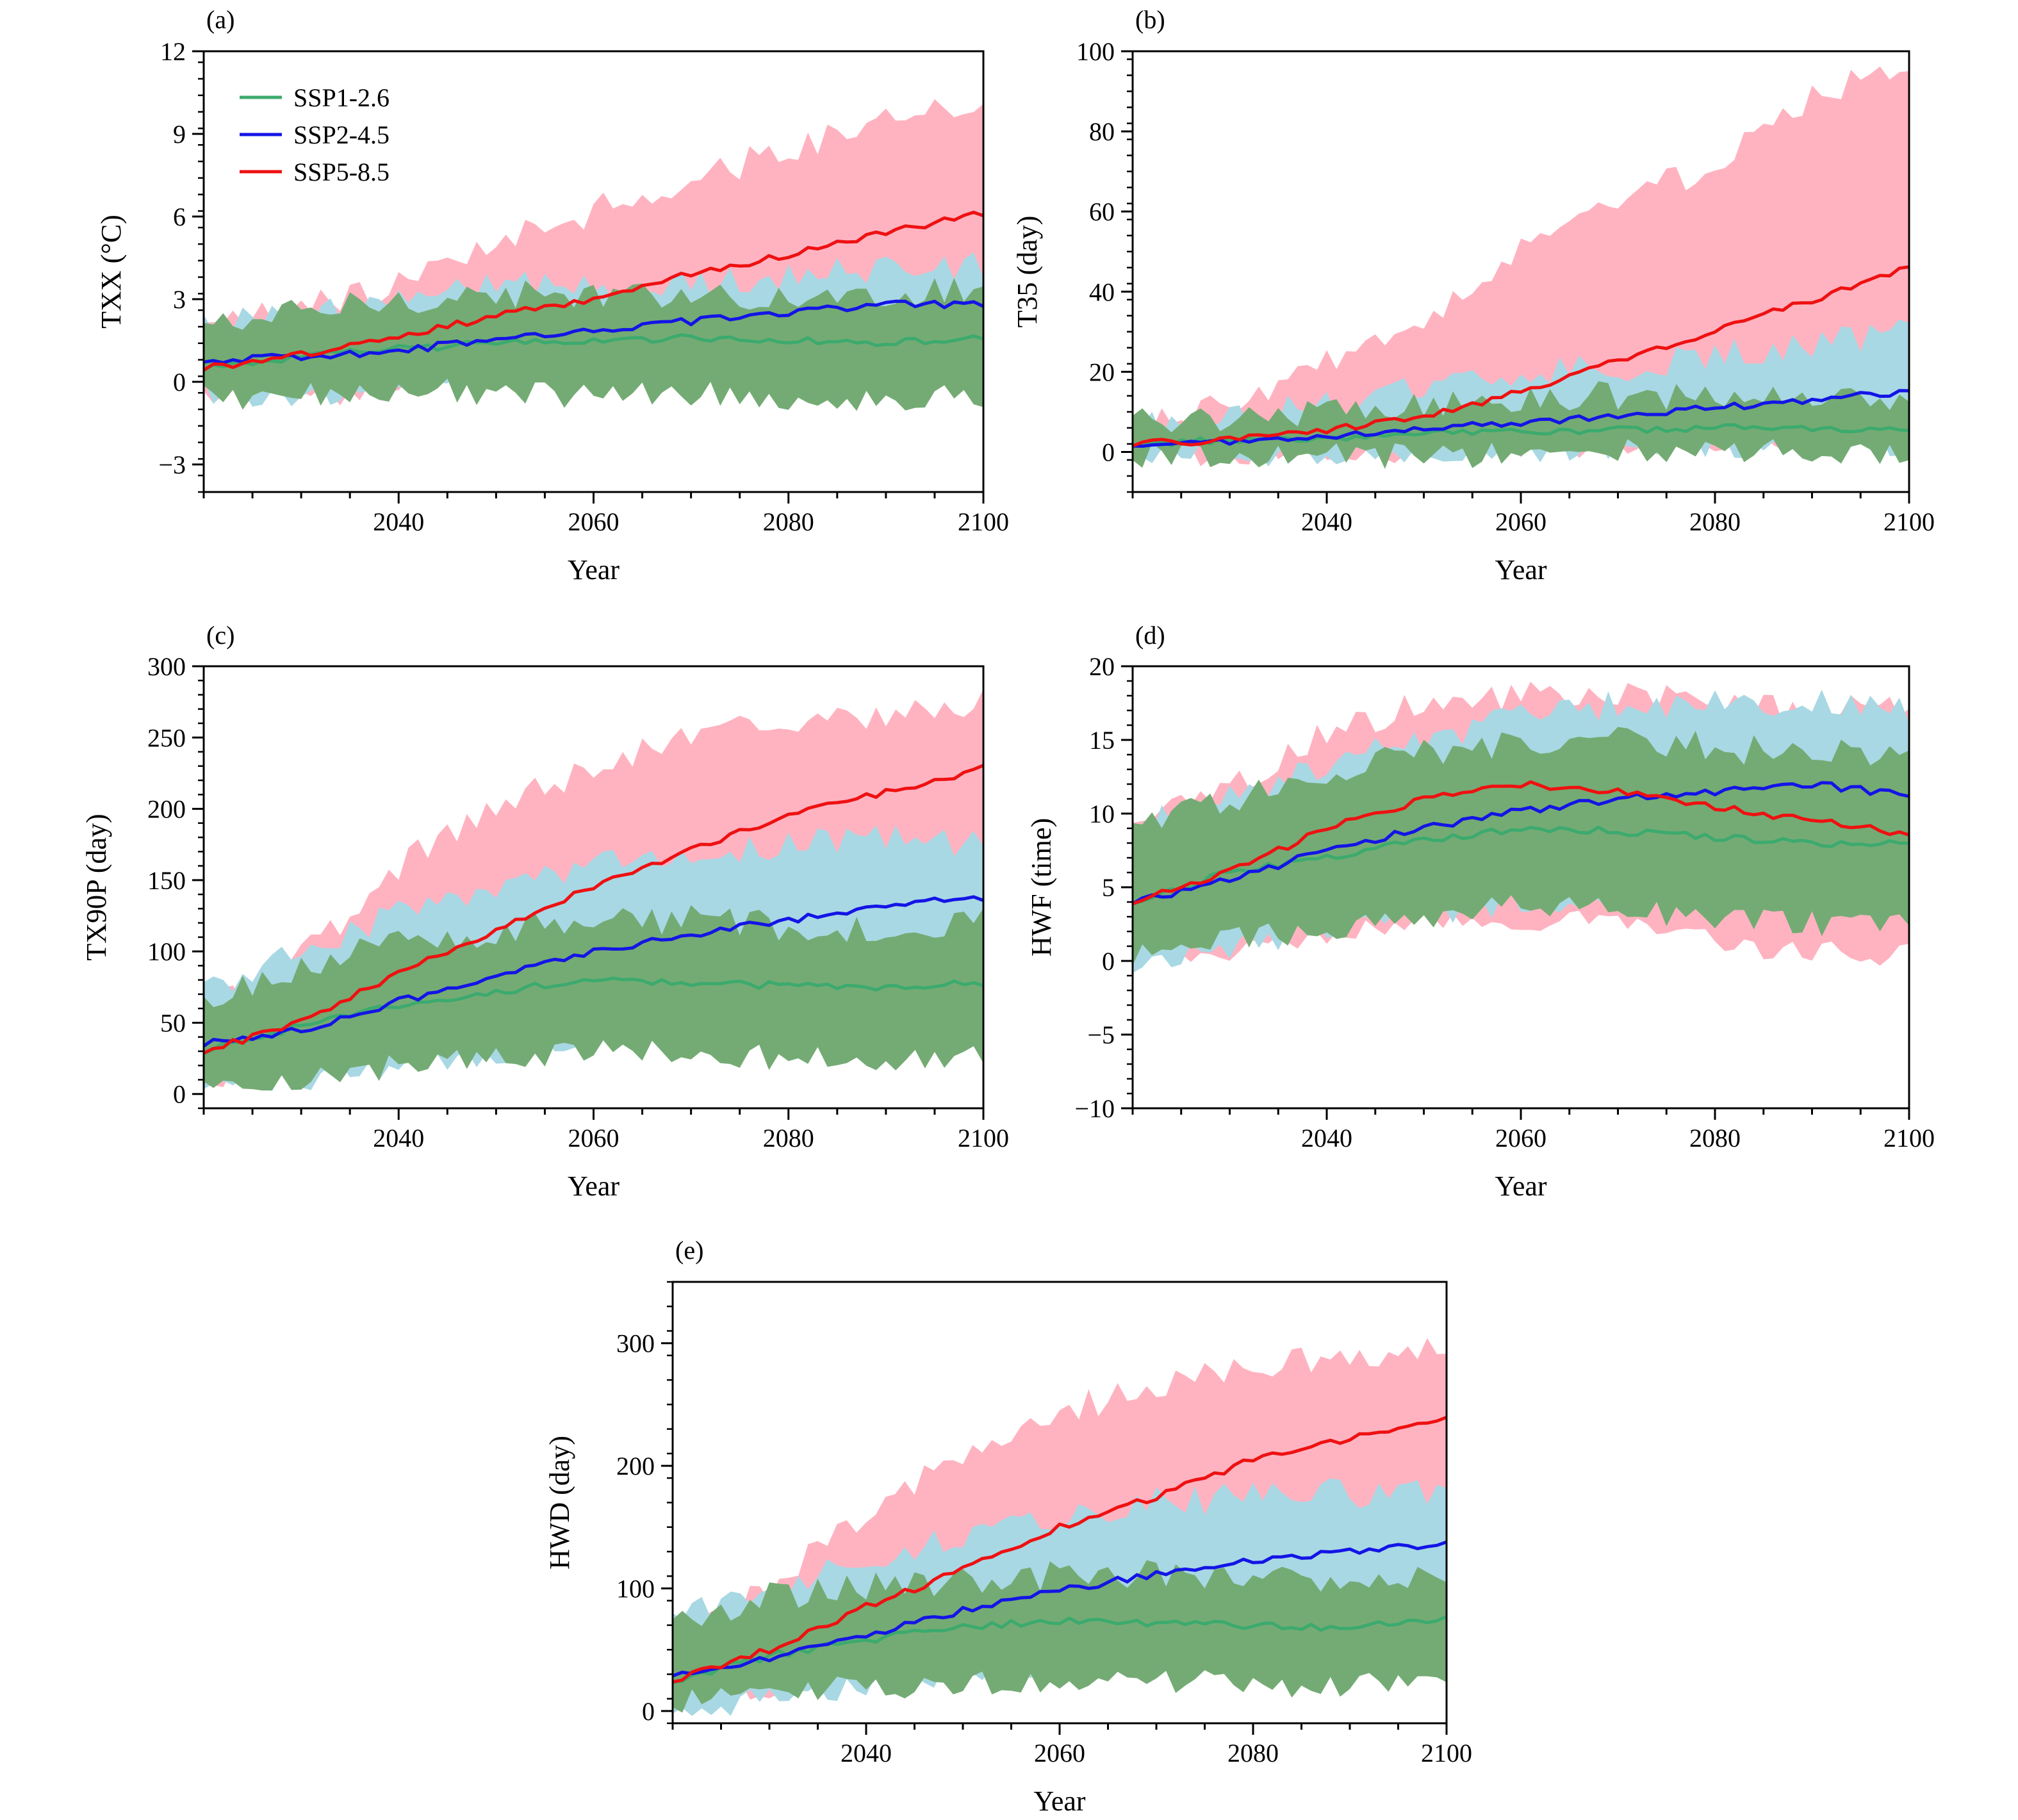 Image resolution: width=2018 pixels, height=1820 pixels. Describe the element at coordinates (179, 134) in the screenshot. I see `y-tick-label: 9` at that location.